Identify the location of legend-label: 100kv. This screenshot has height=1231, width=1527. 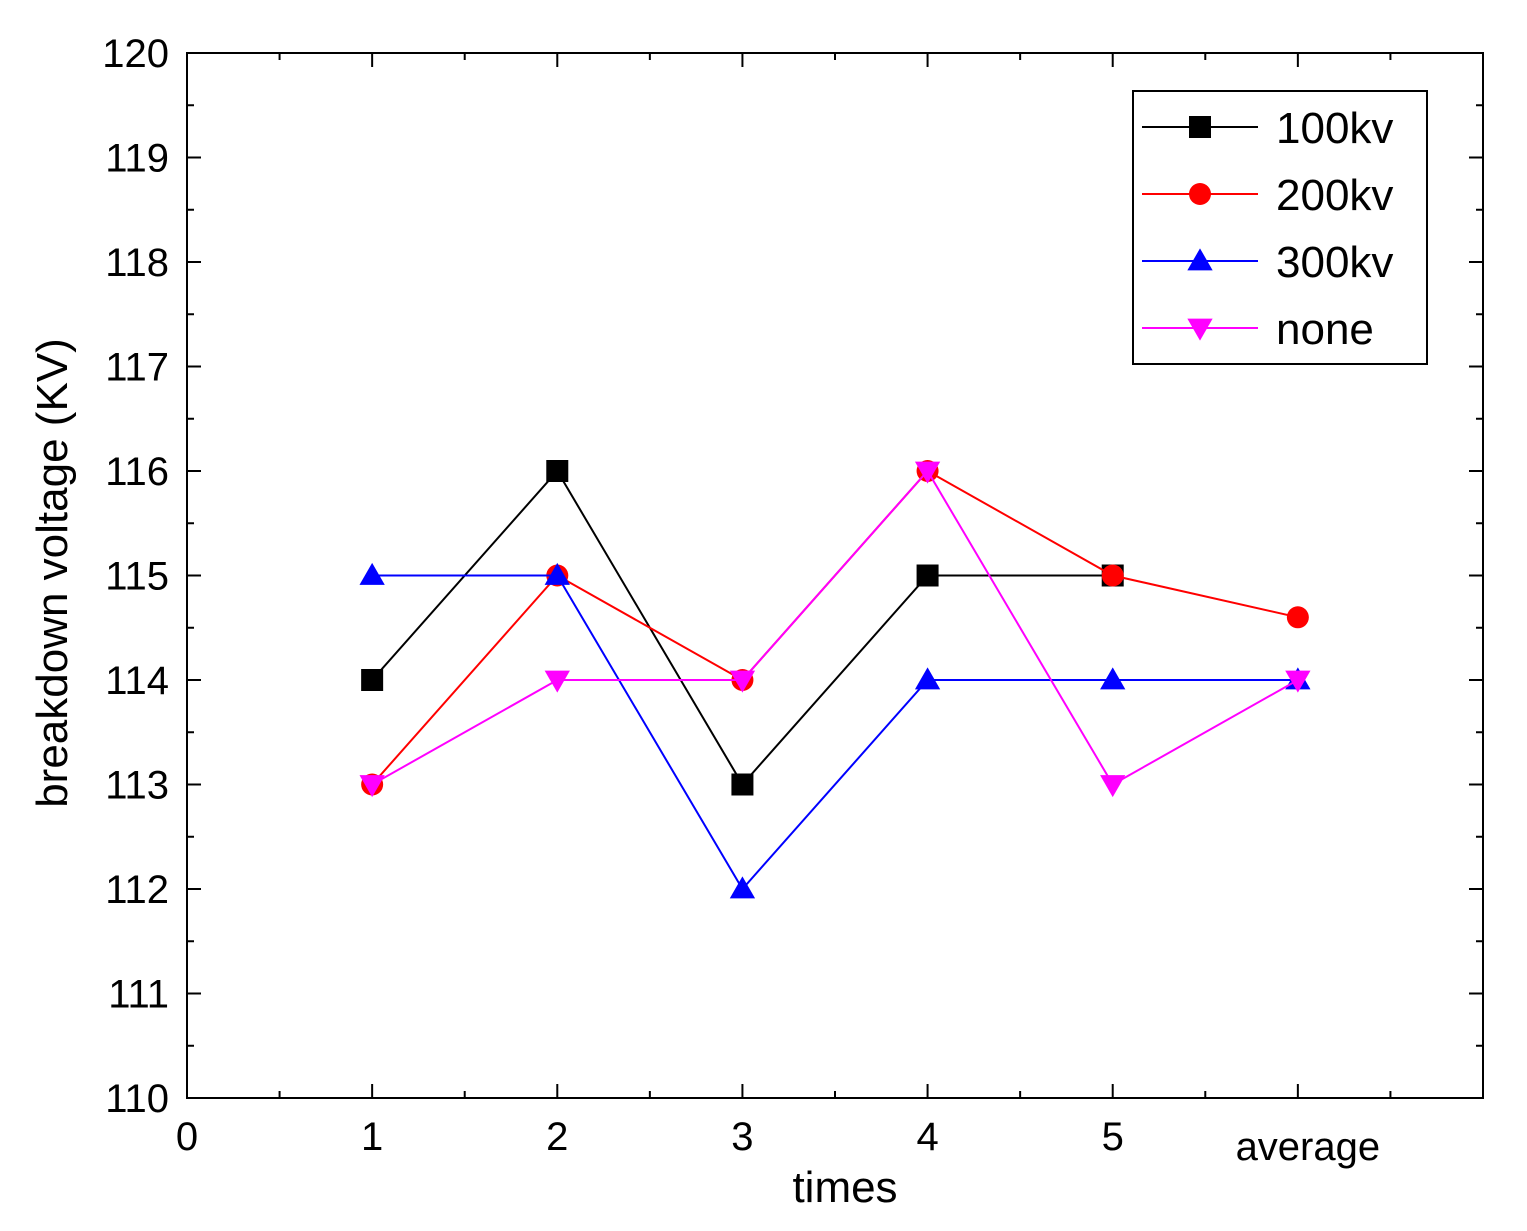
(1334, 128).